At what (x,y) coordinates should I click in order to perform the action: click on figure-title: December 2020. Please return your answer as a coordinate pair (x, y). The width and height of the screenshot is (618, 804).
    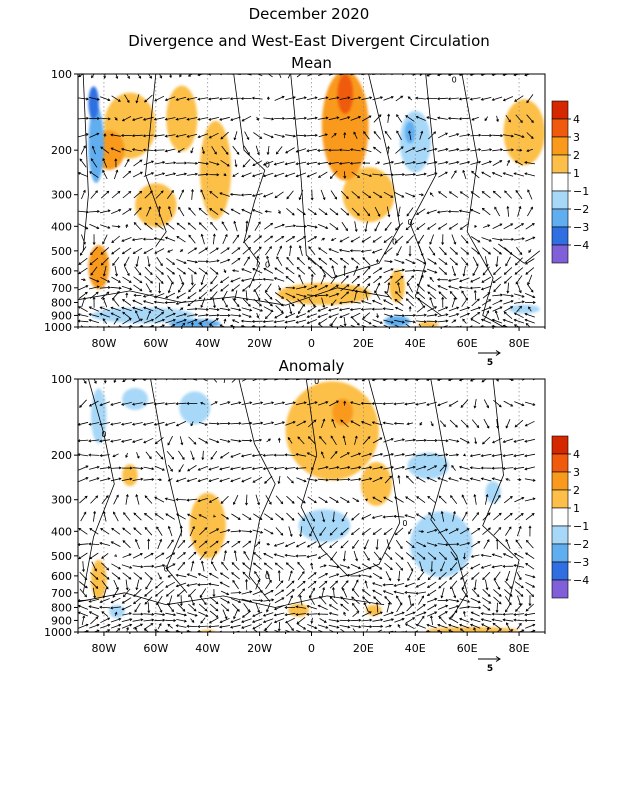
    Looking at the image, I should click on (309, 14).